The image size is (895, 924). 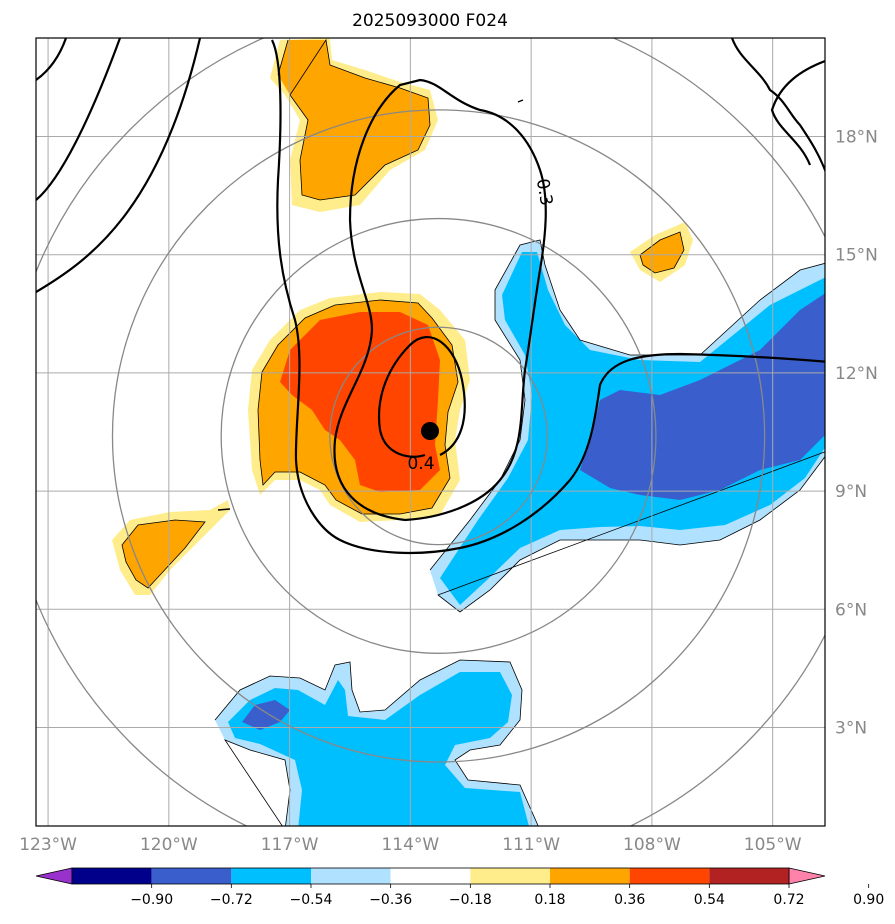 I want to click on lat-tick-label: 12°N, so click(x=856, y=374).